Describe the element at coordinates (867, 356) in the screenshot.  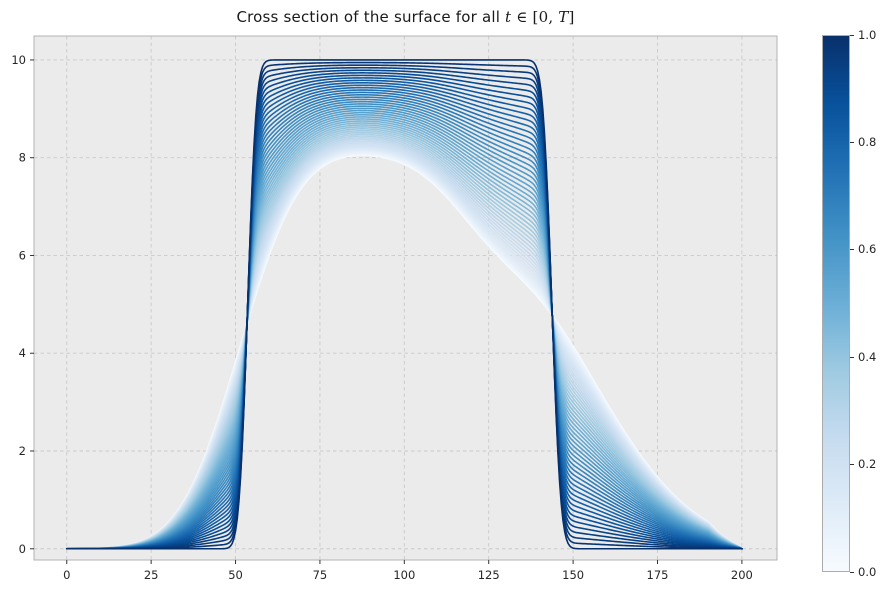
I see `colorbar-tick-label: 0.4` at that location.